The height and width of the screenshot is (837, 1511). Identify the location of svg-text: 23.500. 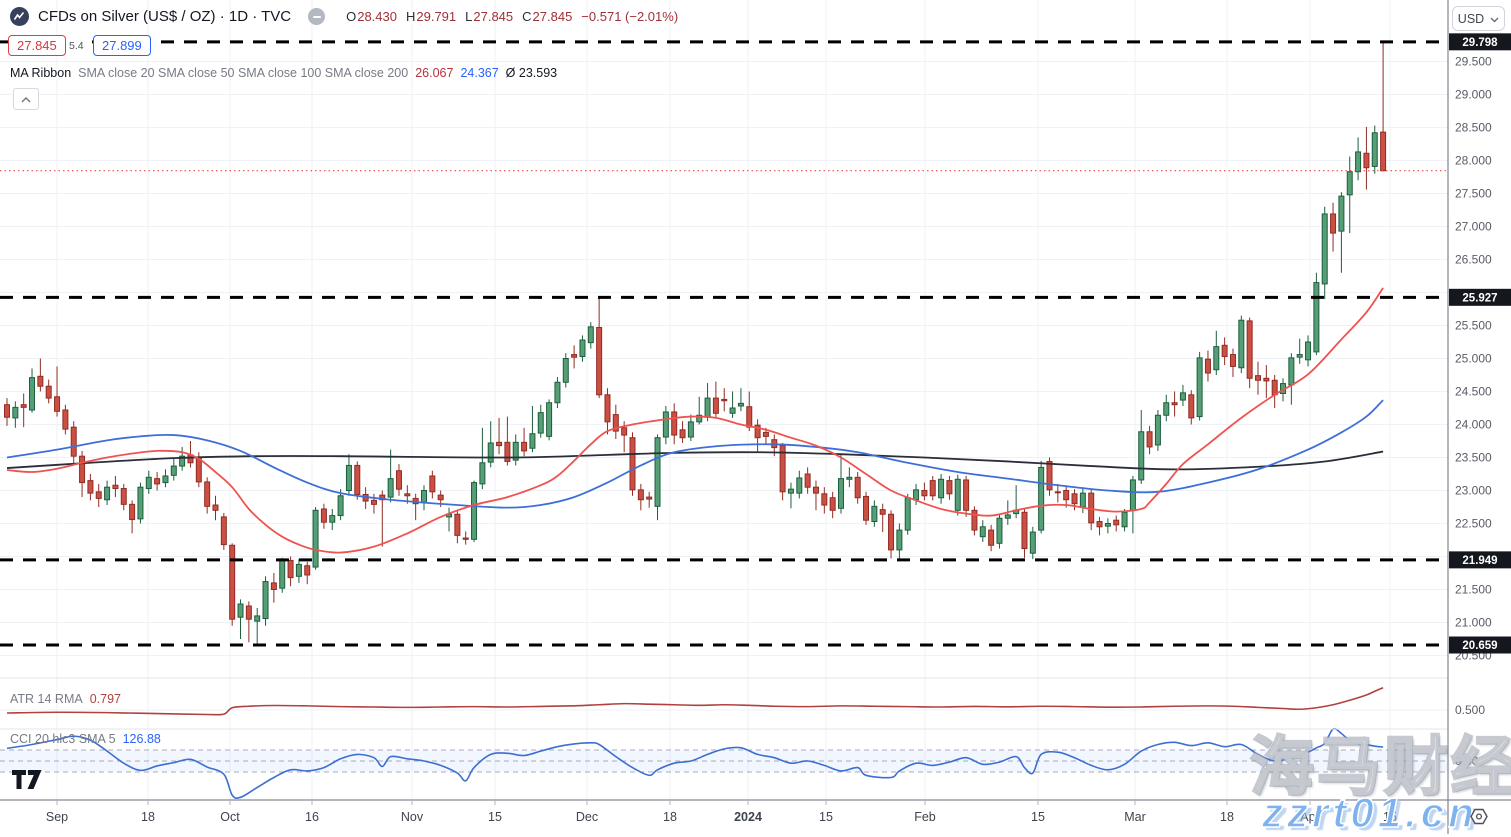
(1473, 458).